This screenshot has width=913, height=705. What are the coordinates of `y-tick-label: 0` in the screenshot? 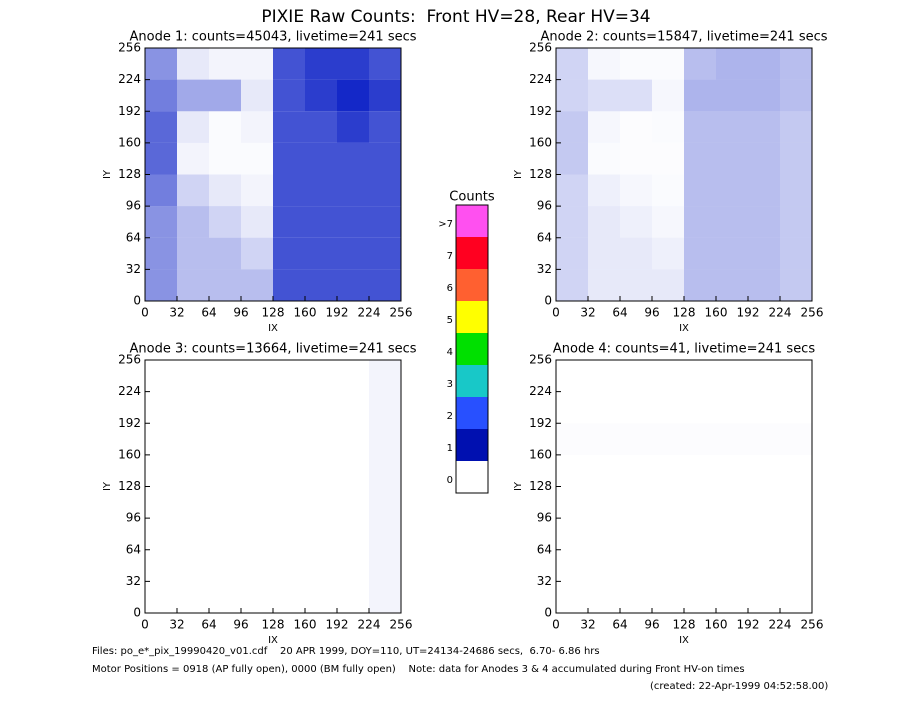 It's located at (137, 301).